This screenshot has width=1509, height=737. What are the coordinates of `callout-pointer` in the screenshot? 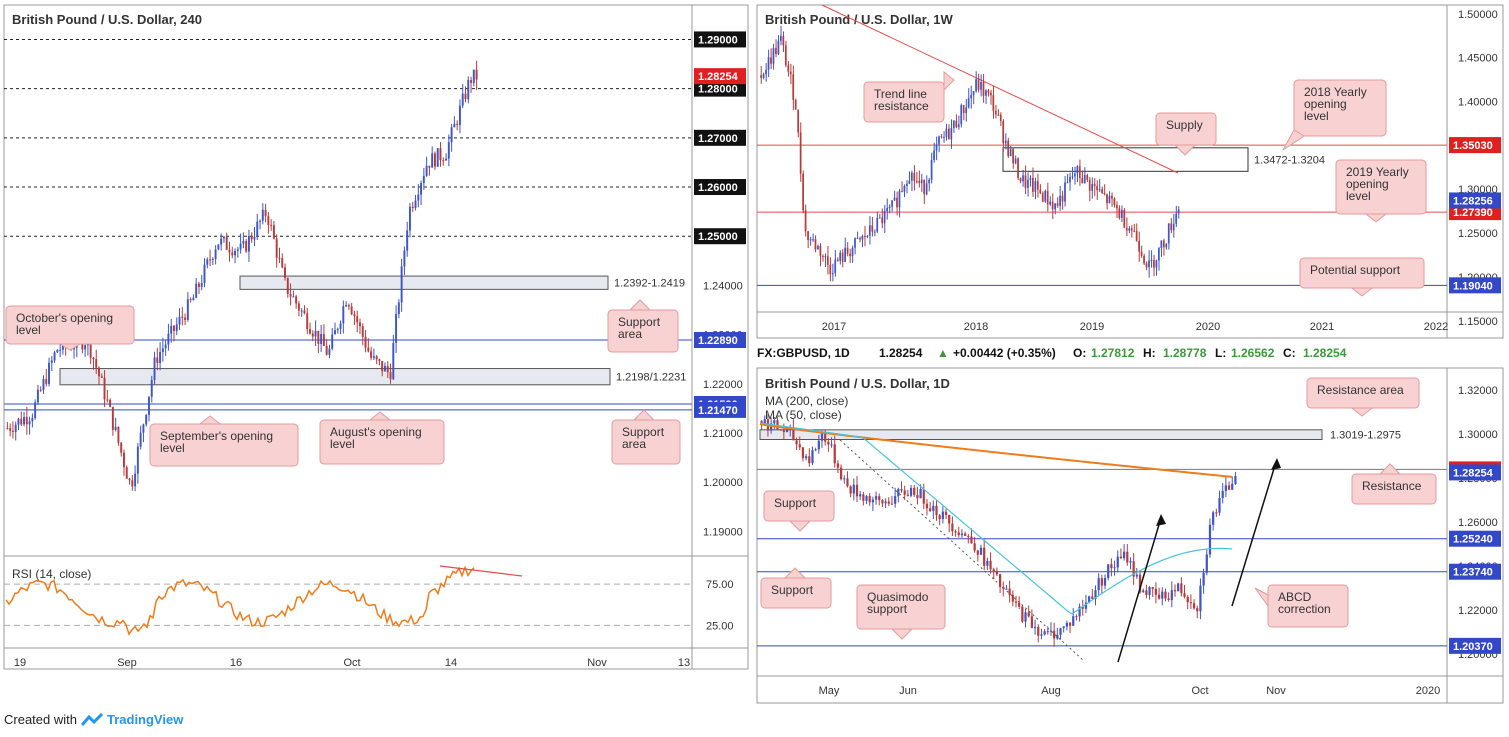 It's located at (1390, 469).